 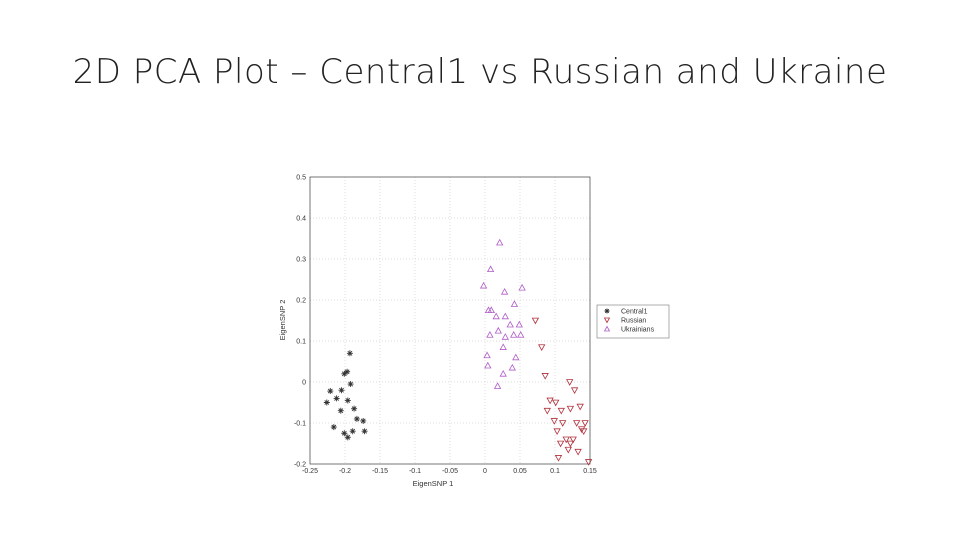 I want to click on x-tick-label: 0, so click(x=485, y=471).